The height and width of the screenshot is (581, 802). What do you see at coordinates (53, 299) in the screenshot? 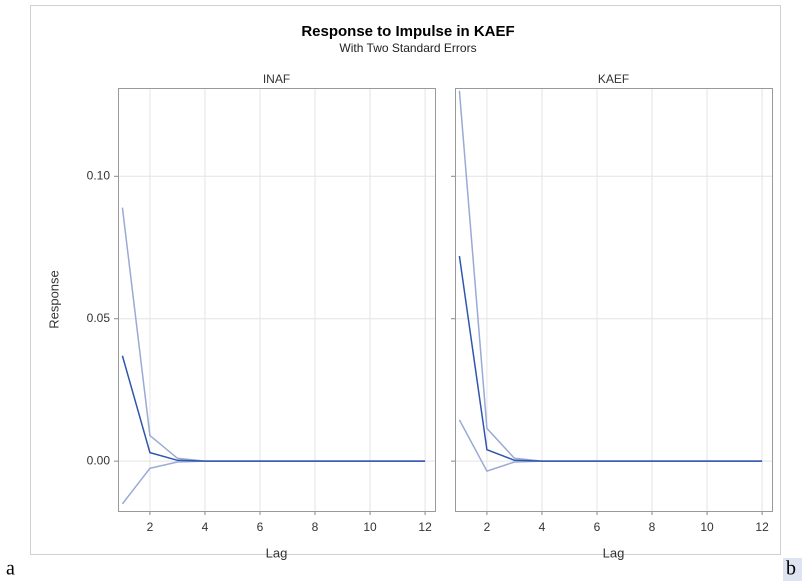
I see `y-axis-label: Response` at bounding box center [53, 299].